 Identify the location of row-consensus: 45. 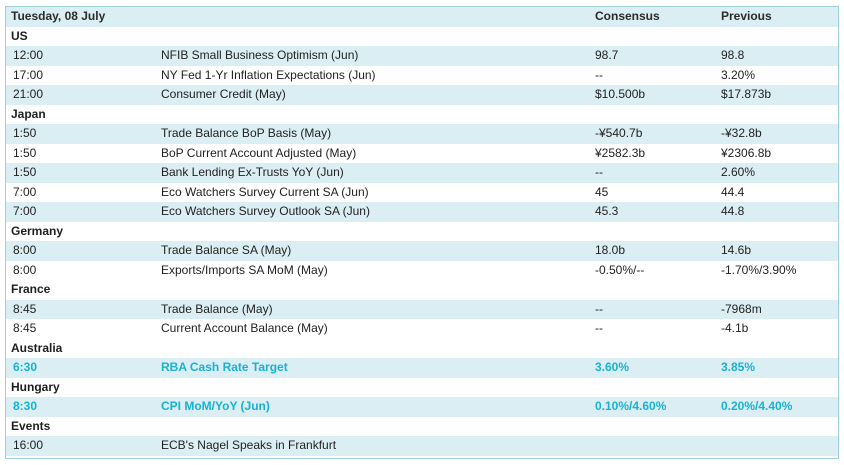
(602, 191).